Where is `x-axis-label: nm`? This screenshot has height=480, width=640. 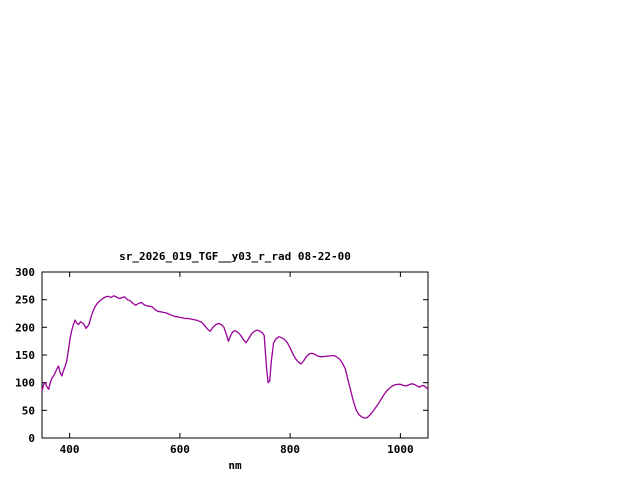 x-axis-label: nm is located at coordinates (235, 465).